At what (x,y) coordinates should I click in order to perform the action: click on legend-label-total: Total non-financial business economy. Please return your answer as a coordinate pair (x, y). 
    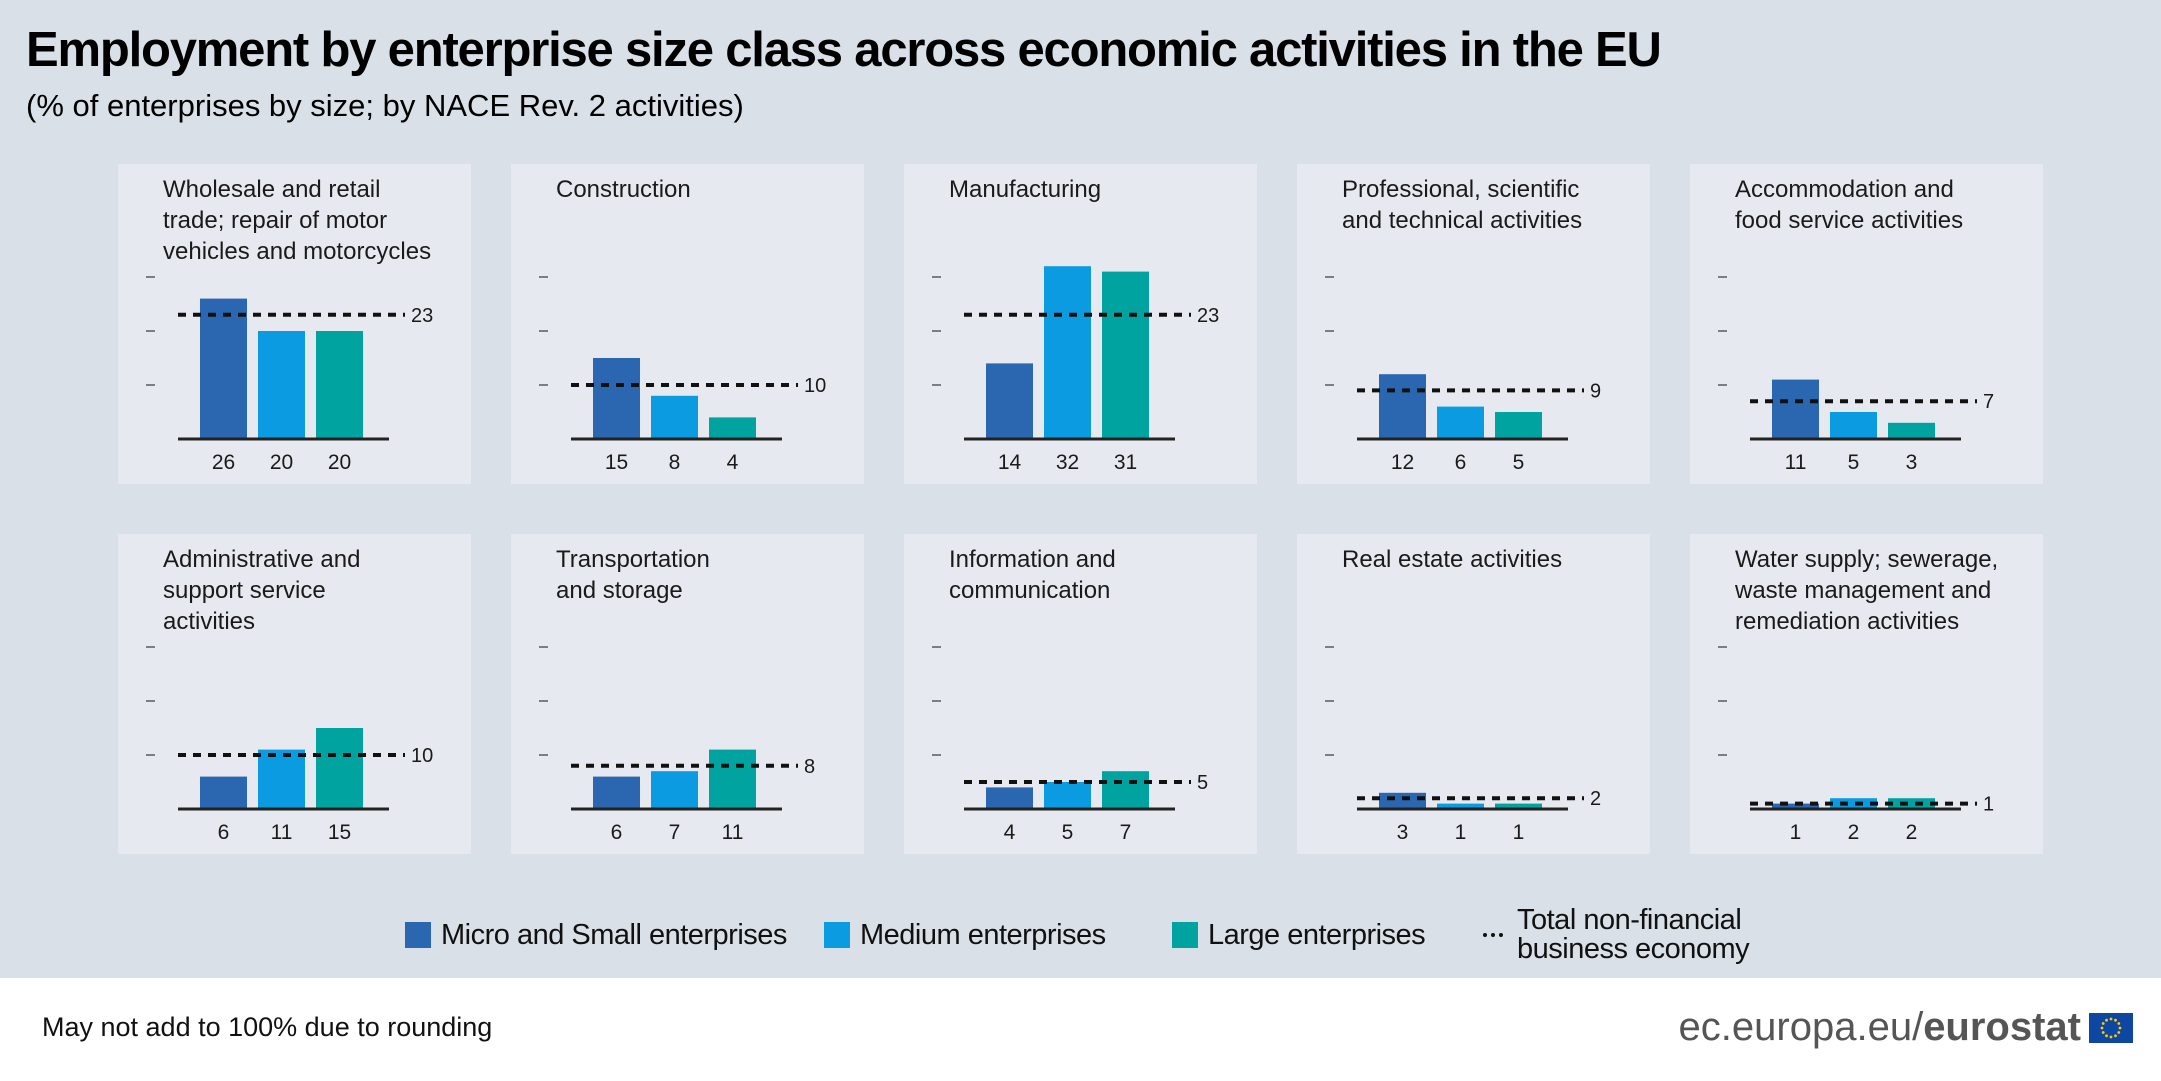
    Looking at the image, I should click on (1633, 934).